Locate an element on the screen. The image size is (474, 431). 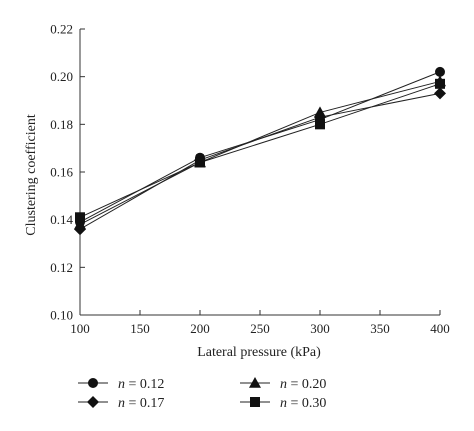
legend-label: n = 0.20 is located at coordinates (303, 384).